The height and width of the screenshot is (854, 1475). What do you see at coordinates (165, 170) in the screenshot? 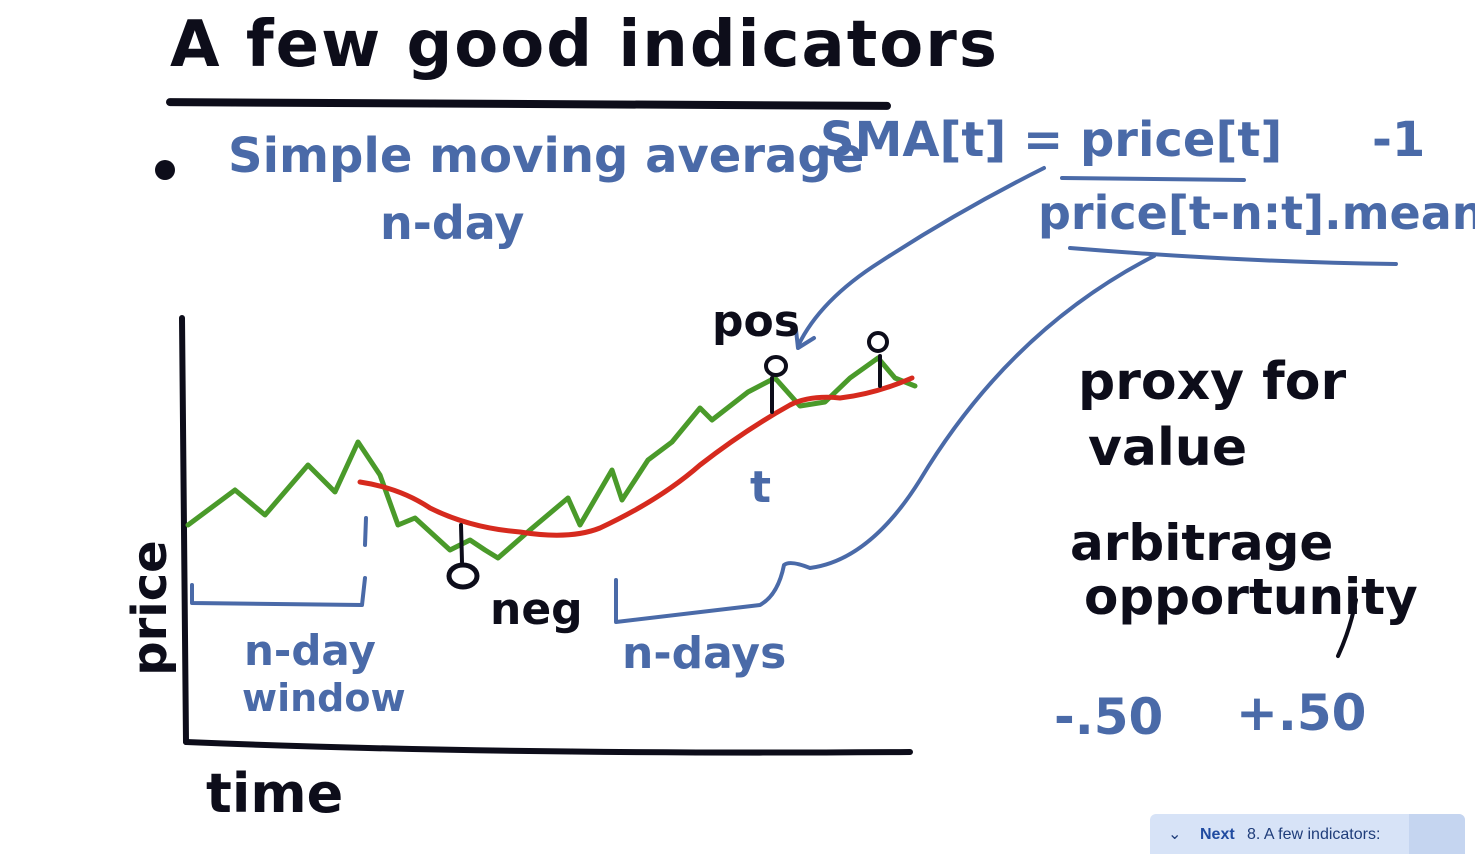
I see `bullet-dot` at bounding box center [165, 170].